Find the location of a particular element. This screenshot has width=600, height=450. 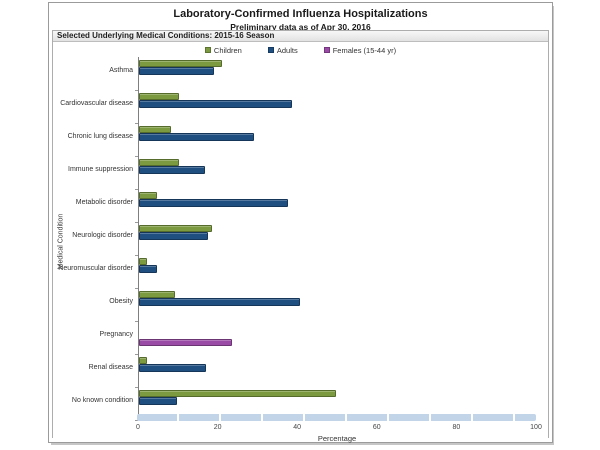

category-row: Asthma is located at coordinates (322, 74).